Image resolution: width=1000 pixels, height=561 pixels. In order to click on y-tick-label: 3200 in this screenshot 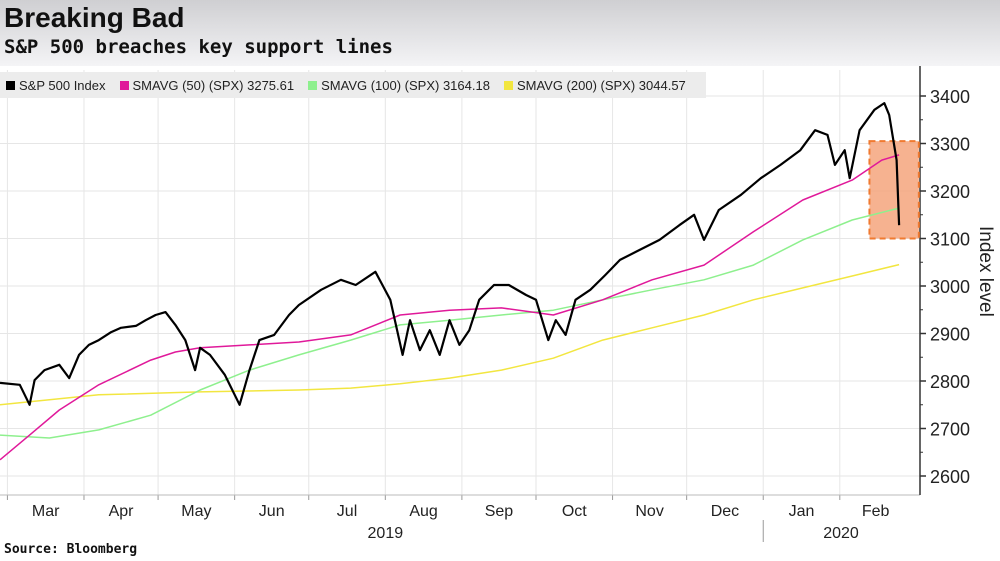, I will do `click(950, 192)`.